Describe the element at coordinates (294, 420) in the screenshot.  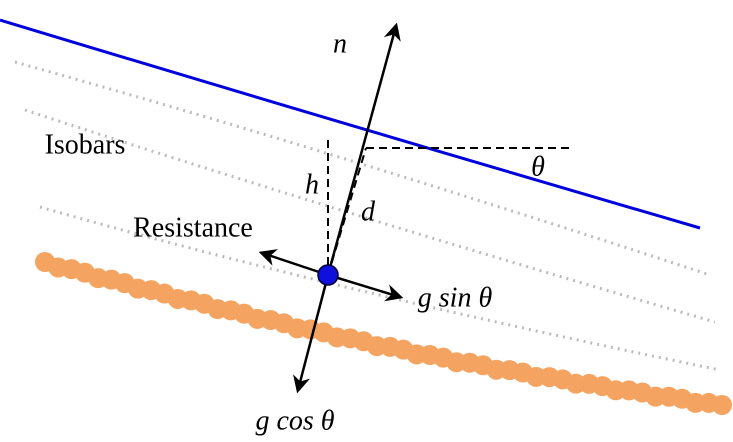
I see `label-gcos: g cos θ` at that location.